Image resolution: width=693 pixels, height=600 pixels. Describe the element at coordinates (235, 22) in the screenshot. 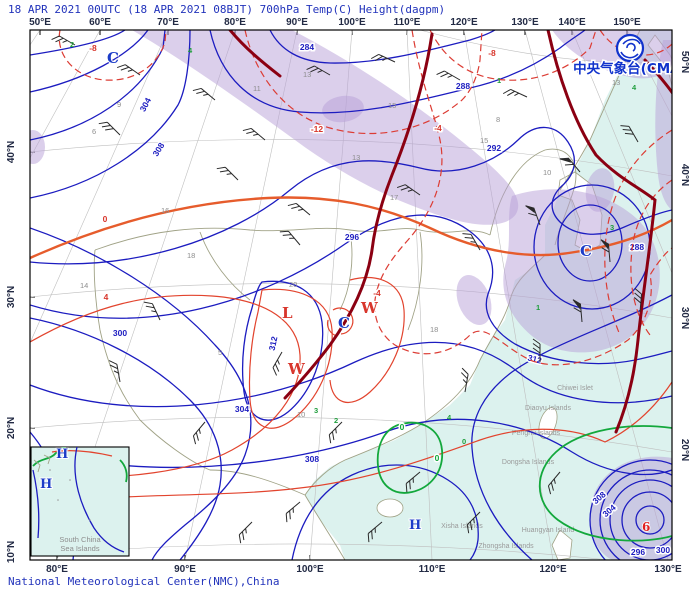

I see `axis-top-label: 80°E` at that location.